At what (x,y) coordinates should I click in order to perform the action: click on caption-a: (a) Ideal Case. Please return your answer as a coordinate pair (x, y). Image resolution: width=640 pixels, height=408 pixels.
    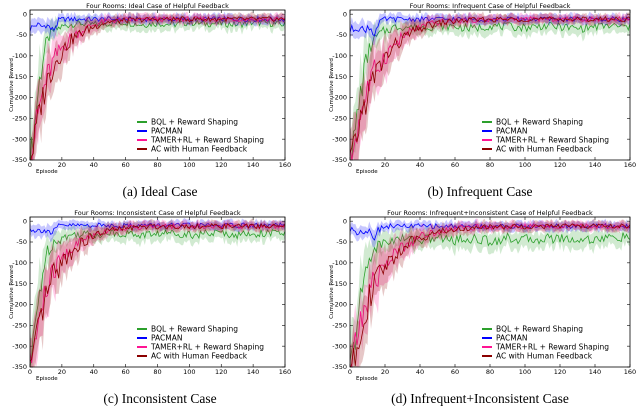
    Looking at the image, I should click on (160, 191).